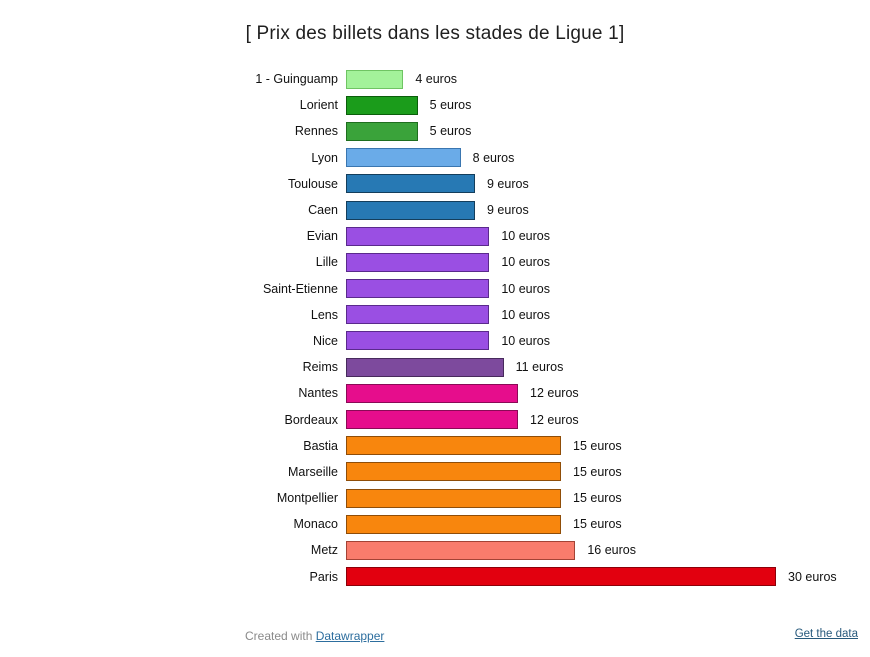  Describe the element at coordinates (611, 550) in the screenshot. I see `value-label: 16 euros` at that location.